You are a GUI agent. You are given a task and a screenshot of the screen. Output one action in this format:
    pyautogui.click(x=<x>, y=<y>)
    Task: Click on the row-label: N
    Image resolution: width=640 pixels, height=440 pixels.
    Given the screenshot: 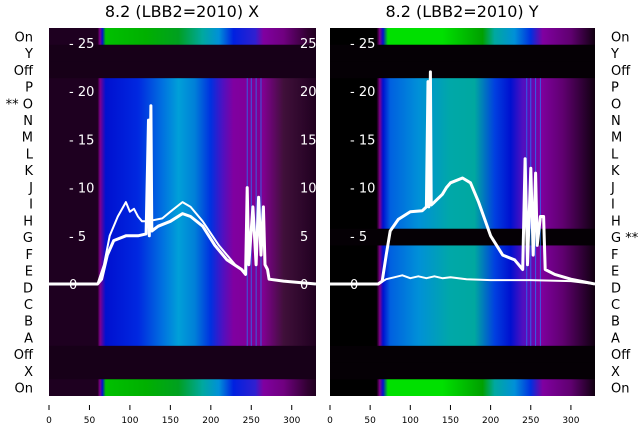 What is the action you would take?
    pyautogui.click(x=616, y=121)
    